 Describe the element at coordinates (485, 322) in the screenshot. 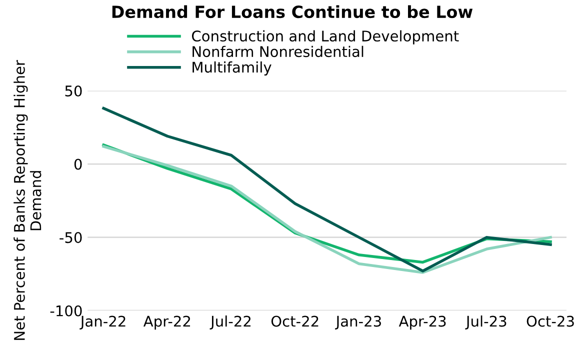

I see `x-tick-label: Jul-23` at that location.